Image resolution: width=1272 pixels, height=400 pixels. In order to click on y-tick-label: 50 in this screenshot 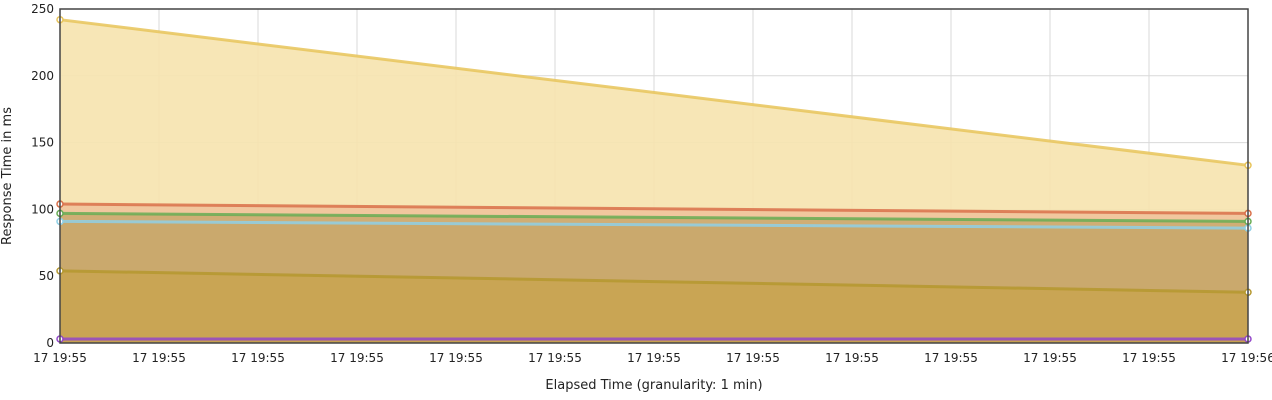, I will do `click(46, 276)`.